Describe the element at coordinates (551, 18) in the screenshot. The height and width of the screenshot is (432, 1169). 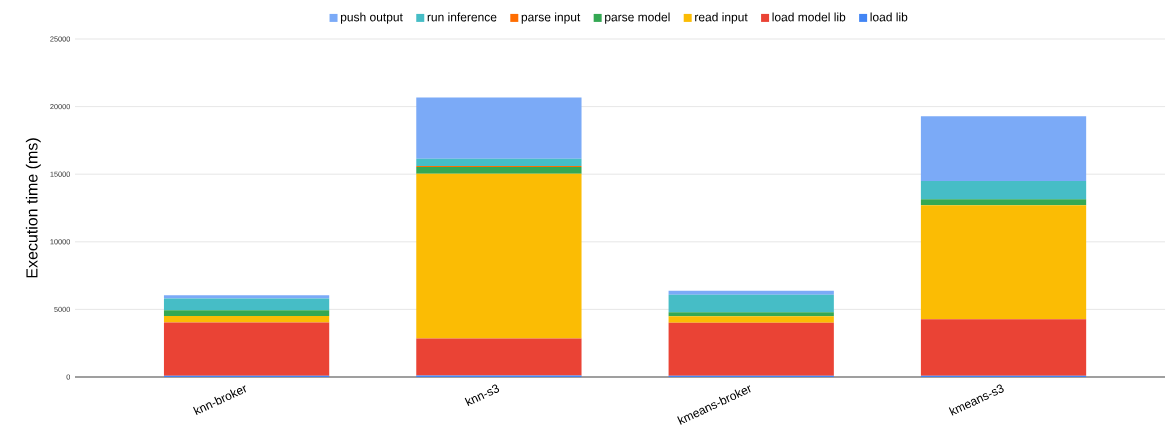
I see `legend-label: parse input` at that location.